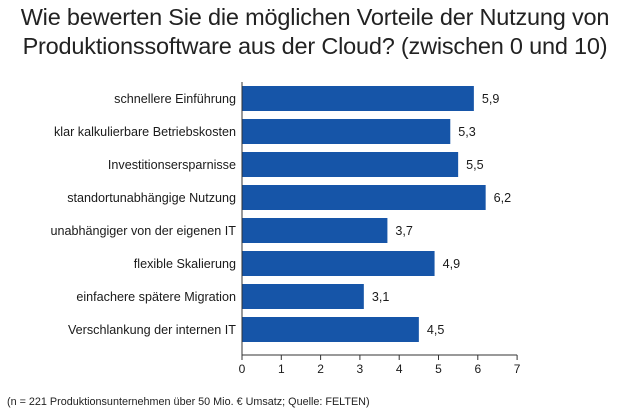 The image size is (630, 418). What do you see at coordinates (399, 369) in the screenshot?
I see `x-tick-label-4: 4` at bounding box center [399, 369].